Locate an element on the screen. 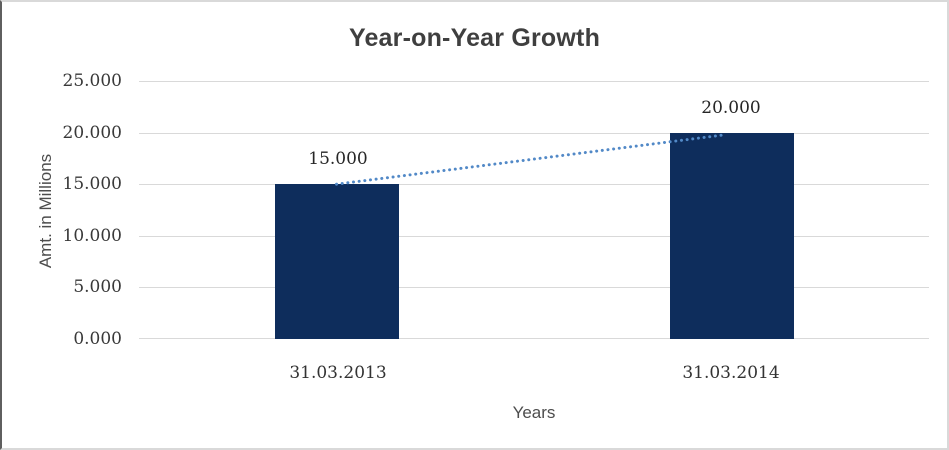  y-axis-title: Amt. in Millions is located at coordinates (45, 211).